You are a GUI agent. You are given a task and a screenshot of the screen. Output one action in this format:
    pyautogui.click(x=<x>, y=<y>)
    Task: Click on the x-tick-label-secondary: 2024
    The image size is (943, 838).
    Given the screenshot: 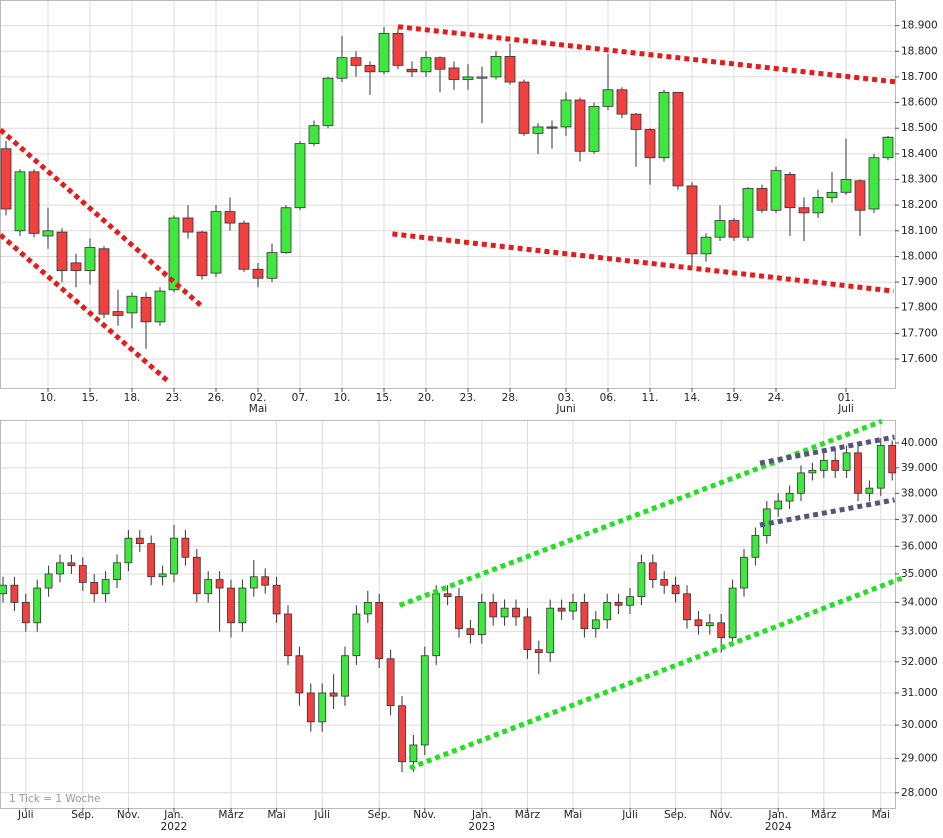 What is the action you would take?
    pyautogui.click(x=778, y=827)
    